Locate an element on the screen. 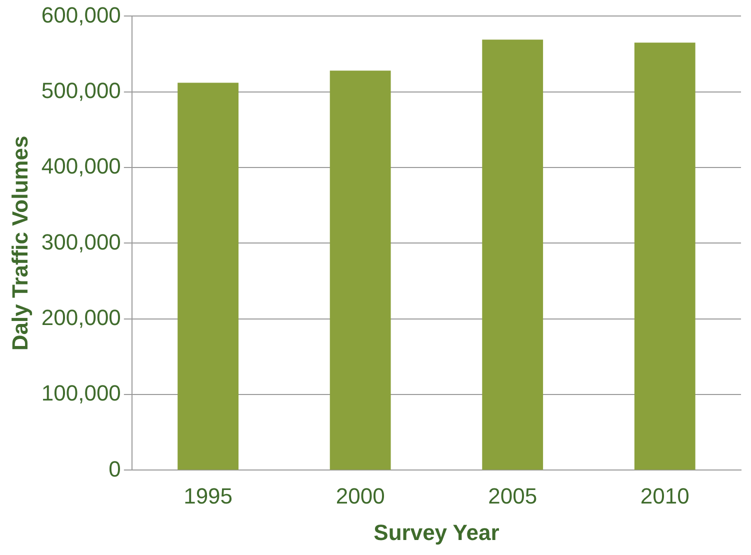 The height and width of the screenshot is (555, 751). y-tick-label: 600,000 is located at coordinates (81, 15).